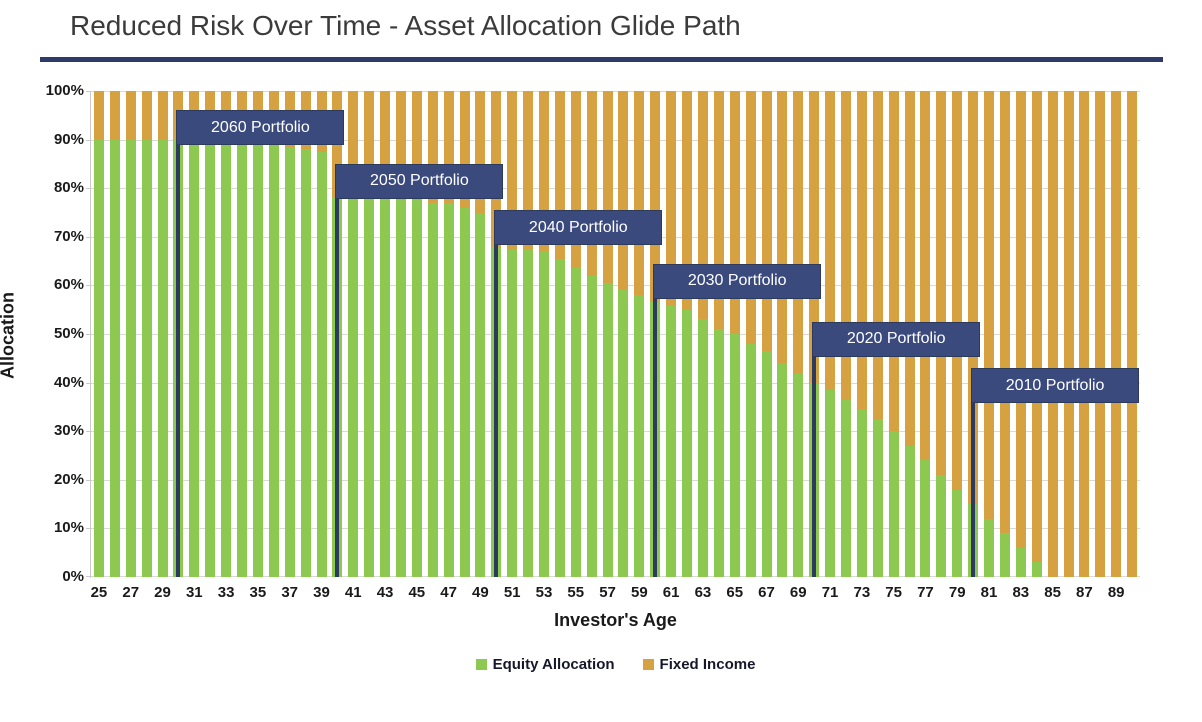  What do you see at coordinates (258, 592) in the screenshot?
I see `x-tick-35: 35` at bounding box center [258, 592].